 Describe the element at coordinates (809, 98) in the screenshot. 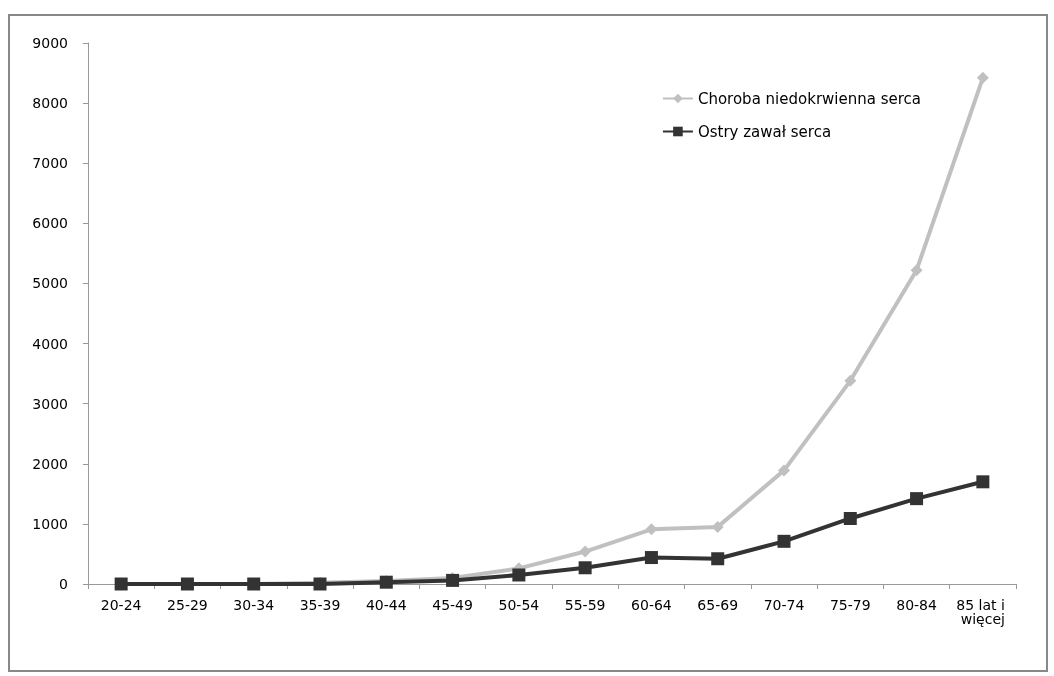

I see `legend-label: Choroba niedokrwienna serca` at that location.